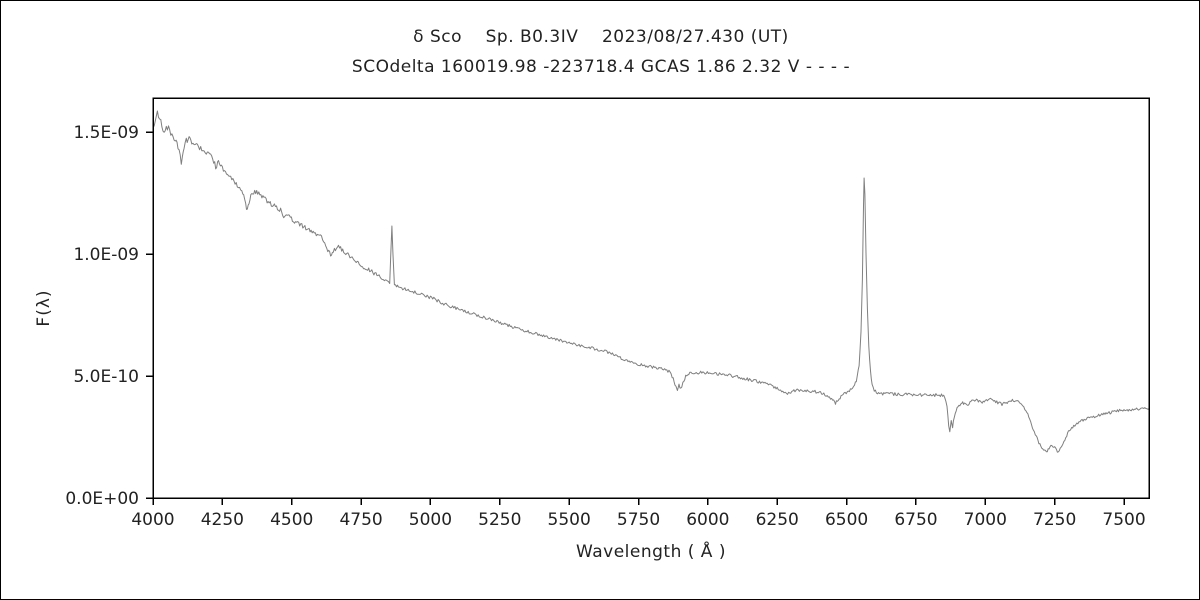 This screenshot has height=600, width=1200. What do you see at coordinates (430, 520) in the screenshot?
I see `x-tick-label: 5000` at bounding box center [430, 520].